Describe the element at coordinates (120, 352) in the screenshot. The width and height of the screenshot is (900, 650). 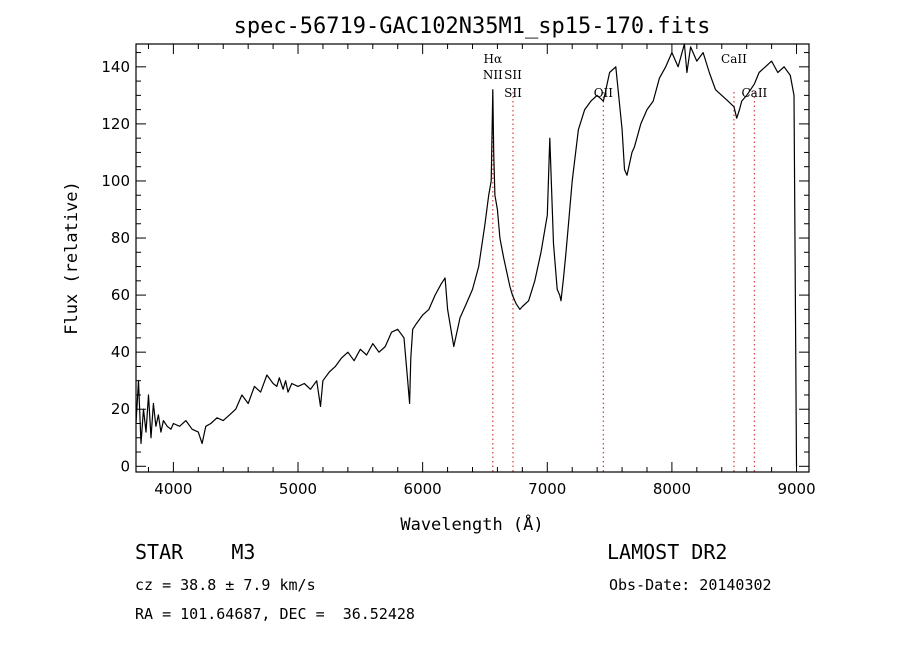
I see `y-tick-label: 40` at that location.